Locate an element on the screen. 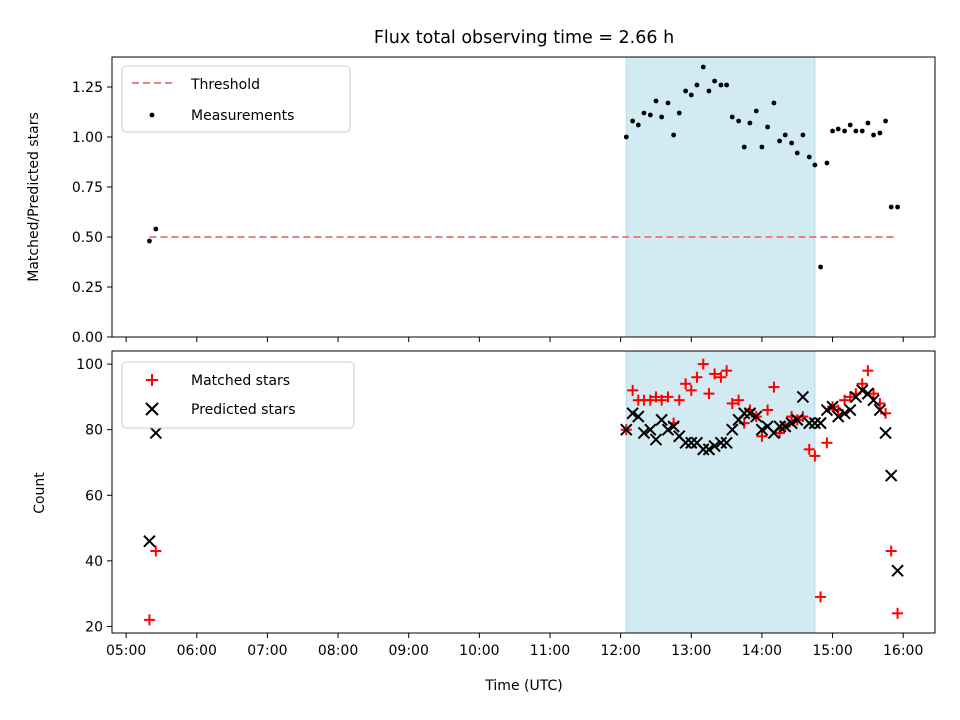 The image size is (960, 720). count-legend: Matched stars Predicted stars is located at coordinates (238, 395).